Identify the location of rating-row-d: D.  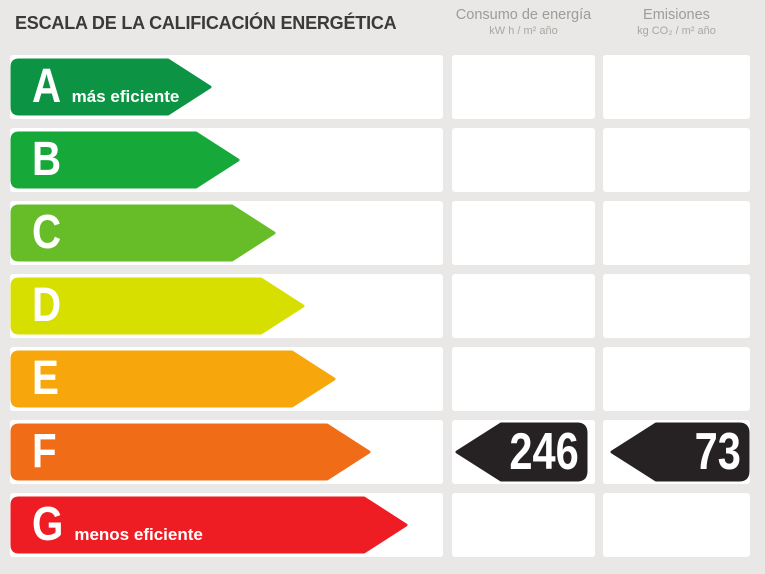
(382, 306).